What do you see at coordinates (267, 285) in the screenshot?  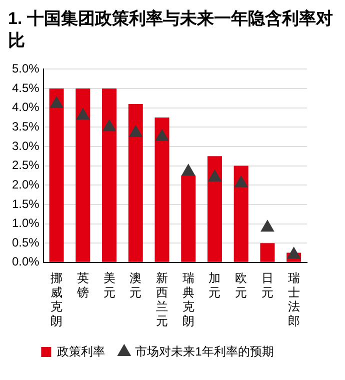 I see `x-tick-label: 日元` at bounding box center [267, 285].